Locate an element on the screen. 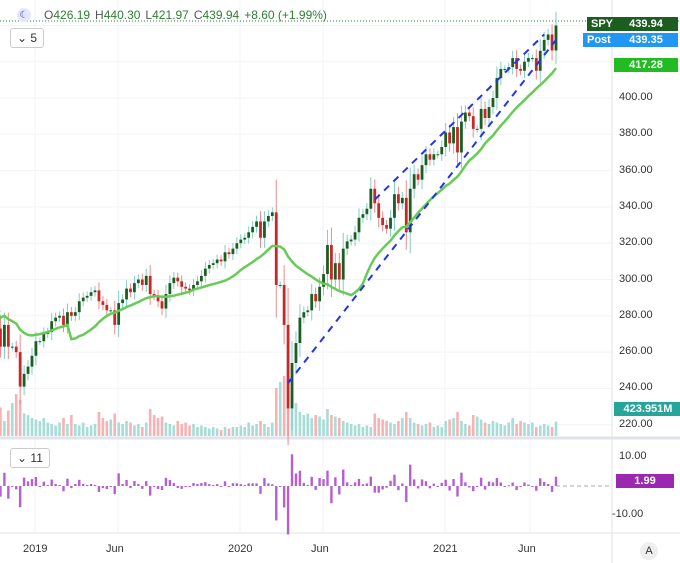 The image size is (680, 563). volume-value-tag: 423.951M is located at coordinates (647, 409).